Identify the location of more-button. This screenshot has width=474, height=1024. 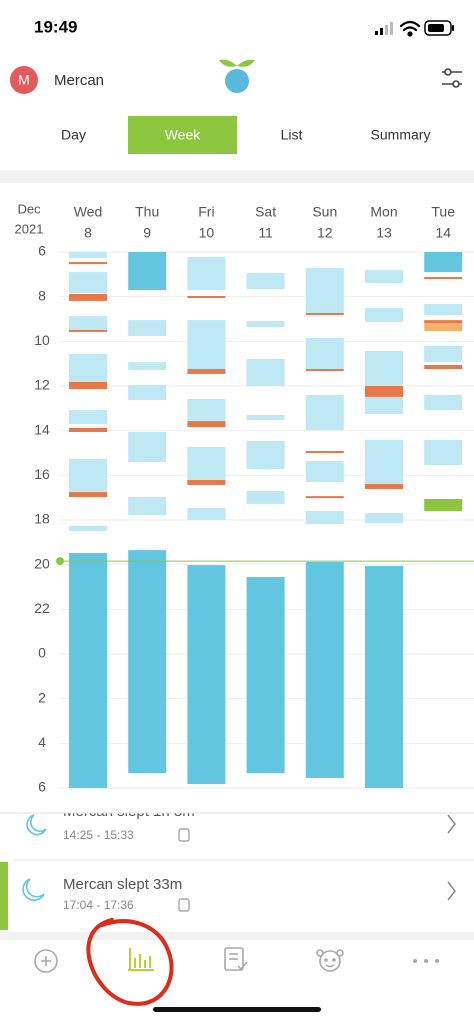
(426, 961).